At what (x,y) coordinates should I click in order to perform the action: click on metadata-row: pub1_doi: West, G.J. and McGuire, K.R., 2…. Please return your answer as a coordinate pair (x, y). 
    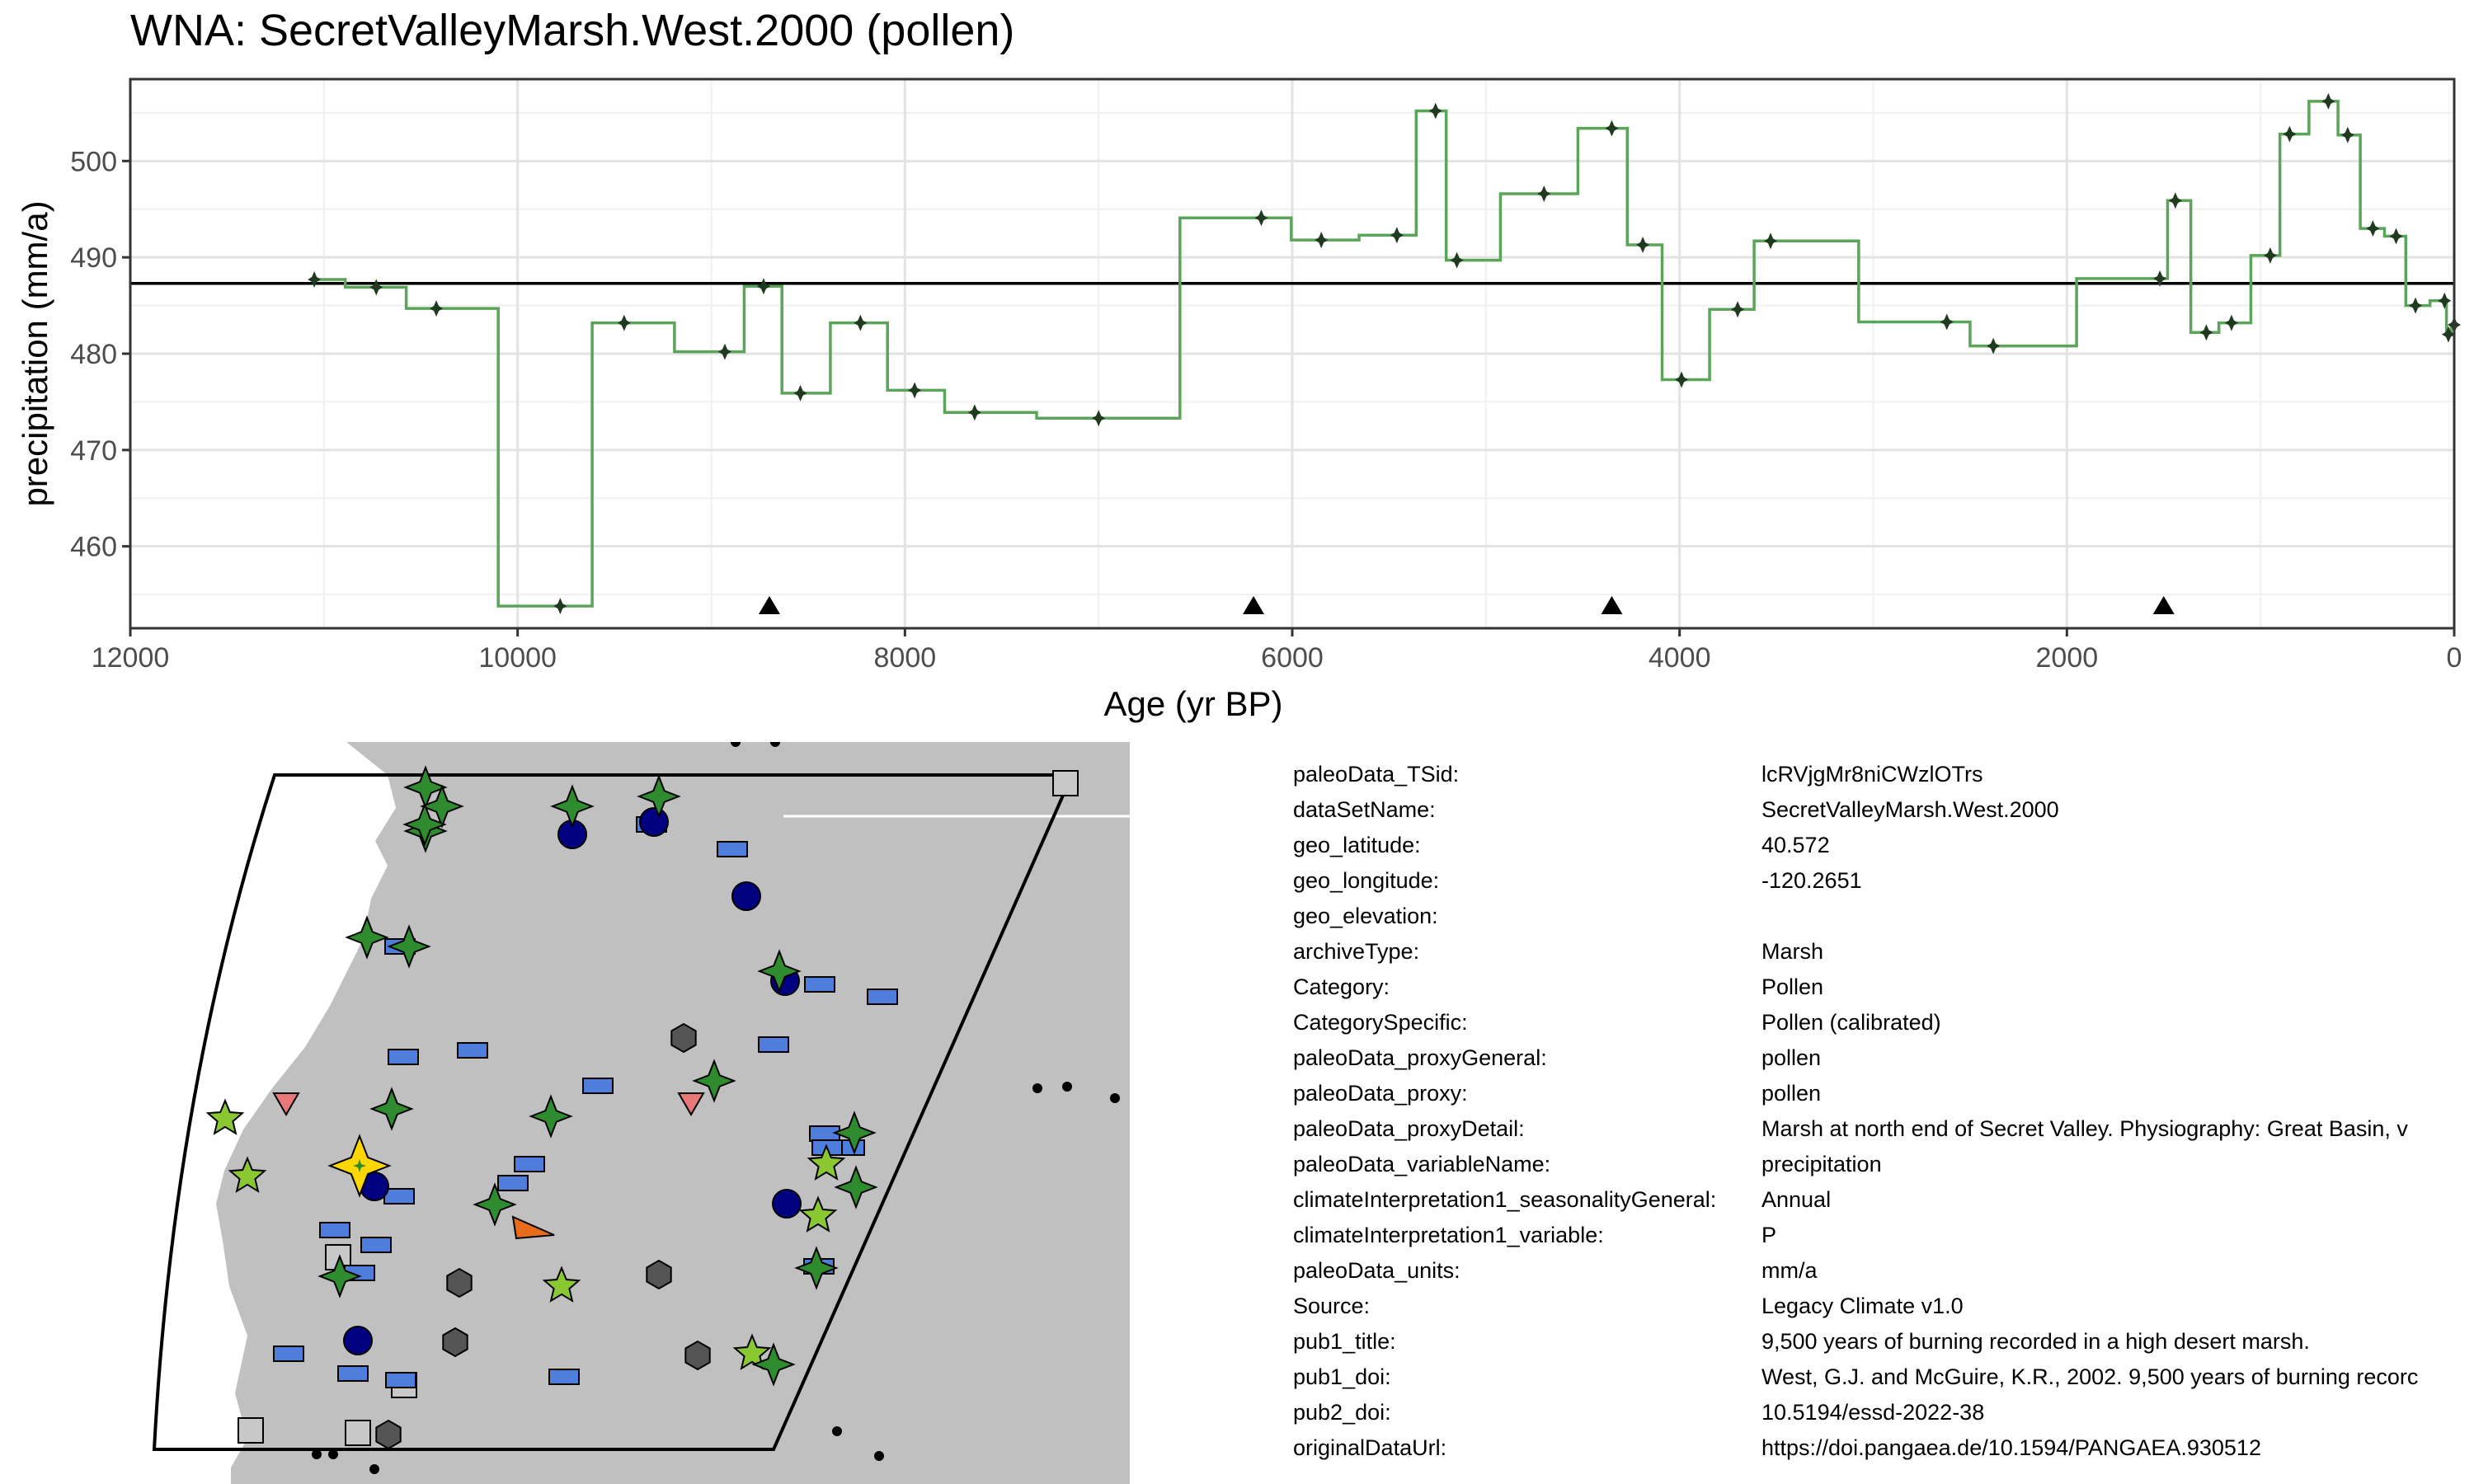
    Looking at the image, I should click on (1883, 1382).